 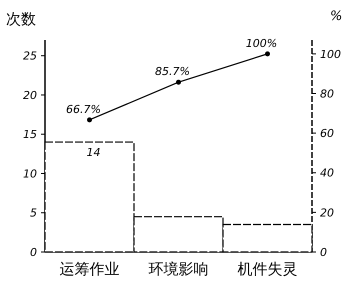 What do you see at coordinates (262, 43) in the screenshot?
I see `data-label: 100%` at bounding box center [262, 43].